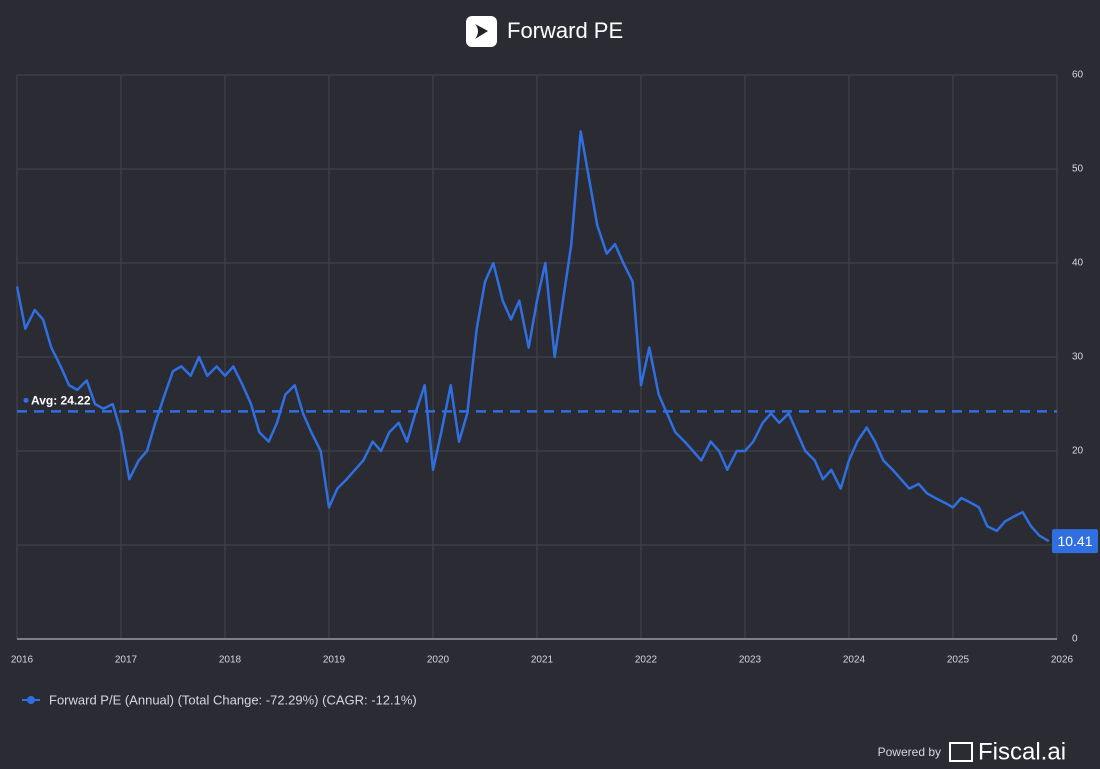 The image size is (1100, 769). I want to click on logo-glyph, so click(481, 31).